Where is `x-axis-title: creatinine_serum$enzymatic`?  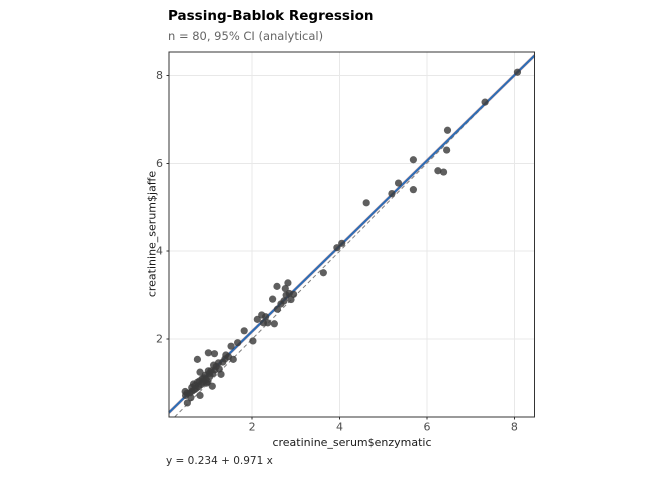 x-axis-title: creatinine_serum$enzymatic is located at coordinates (352, 442).